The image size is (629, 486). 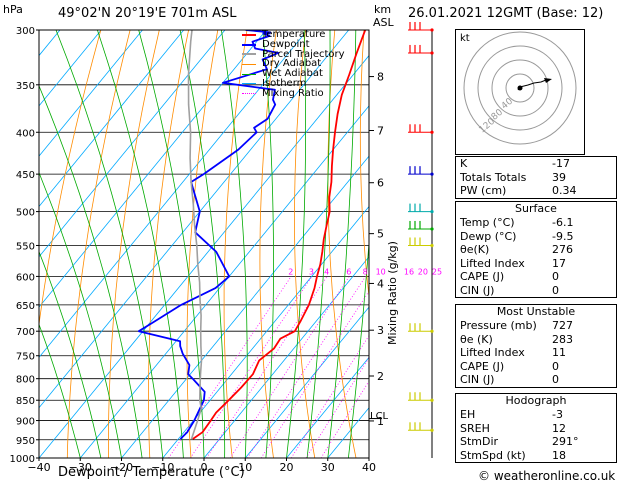 What do you see at coordinates (380, 183) in the screenshot?
I see `km-tick-label: 6` at bounding box center [380, 183].